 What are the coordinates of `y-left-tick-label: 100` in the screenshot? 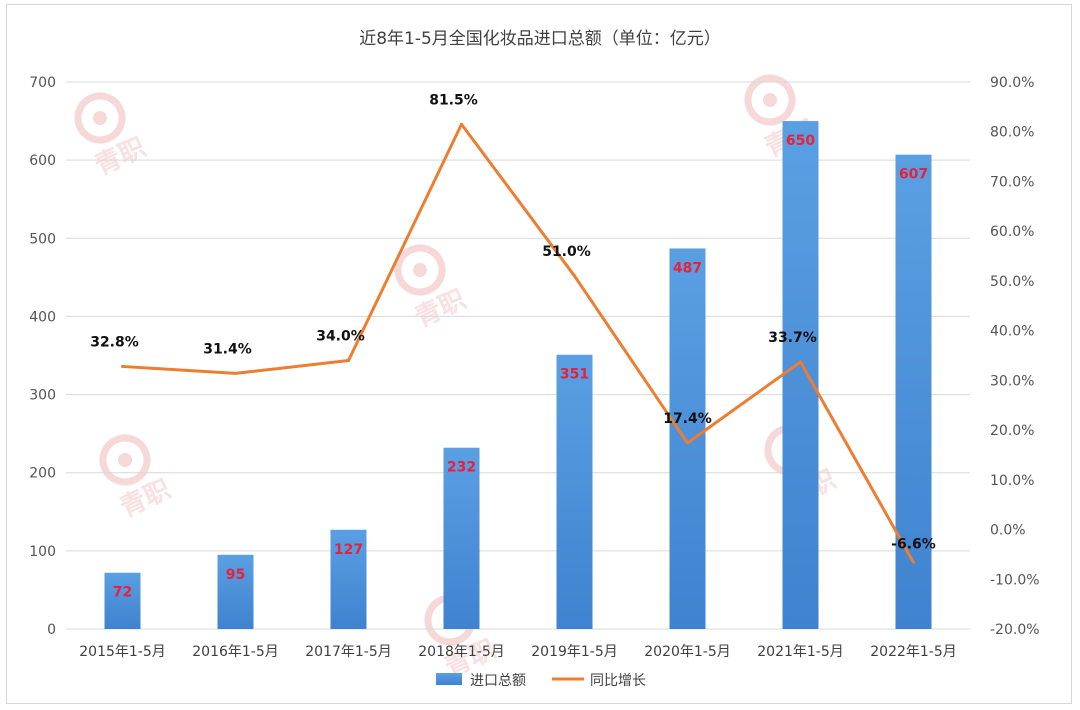 It's located at (42, 552).